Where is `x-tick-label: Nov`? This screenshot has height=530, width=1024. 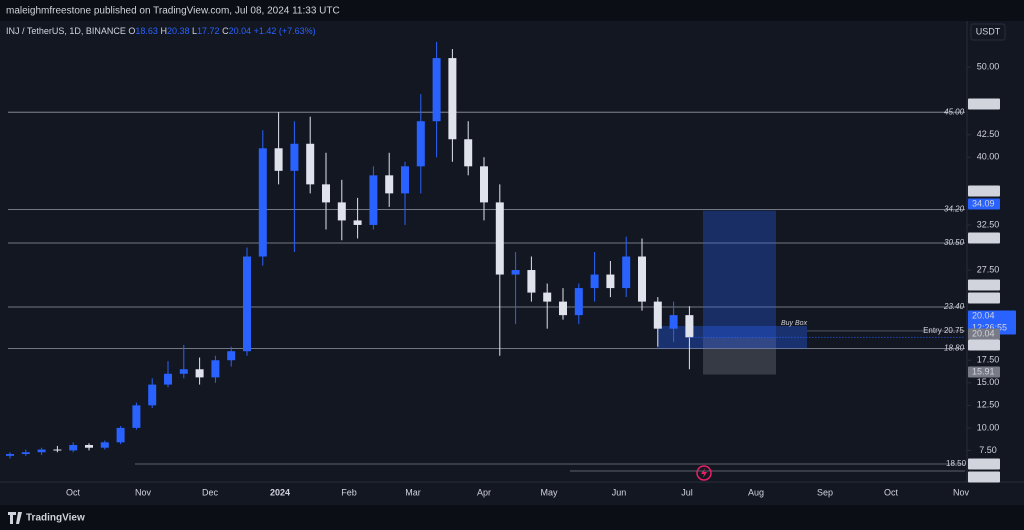
x-tick-label: Nov is located at coordinates (961, 492).